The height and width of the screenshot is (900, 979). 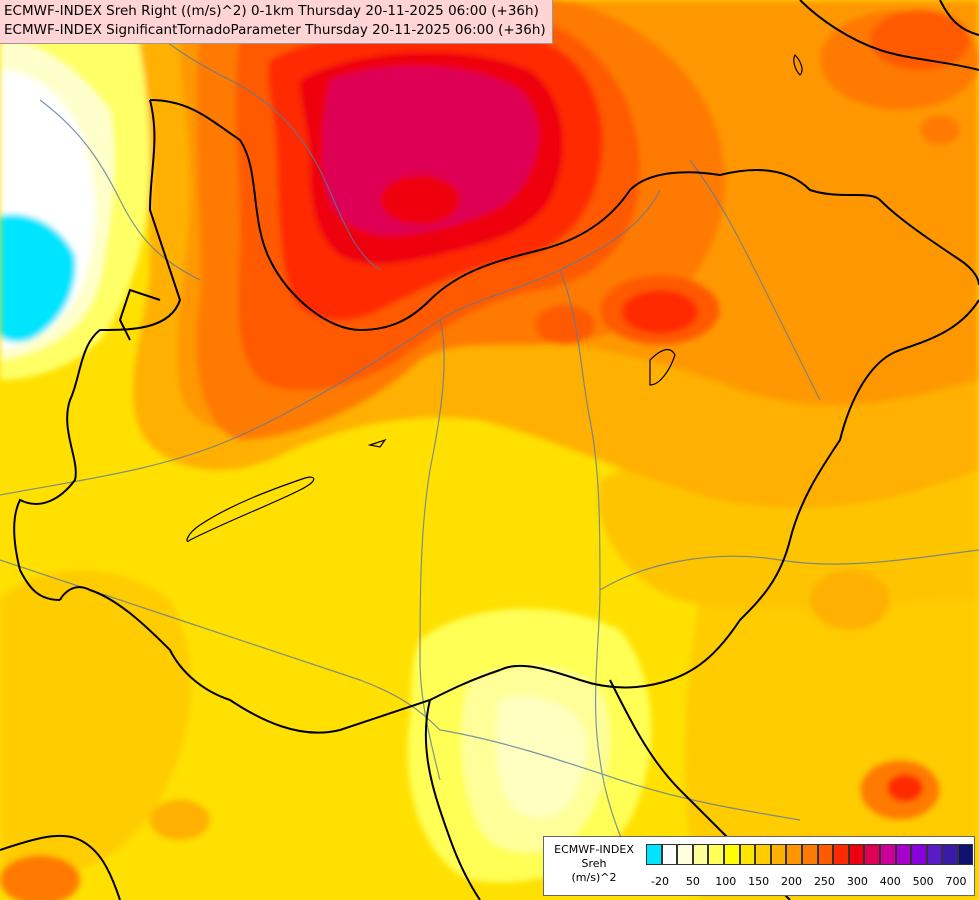 What do you see at coordinates (660, 881) in the screenshot?
I see `legend-tick-label: -20` at bounding box center [660, 881].